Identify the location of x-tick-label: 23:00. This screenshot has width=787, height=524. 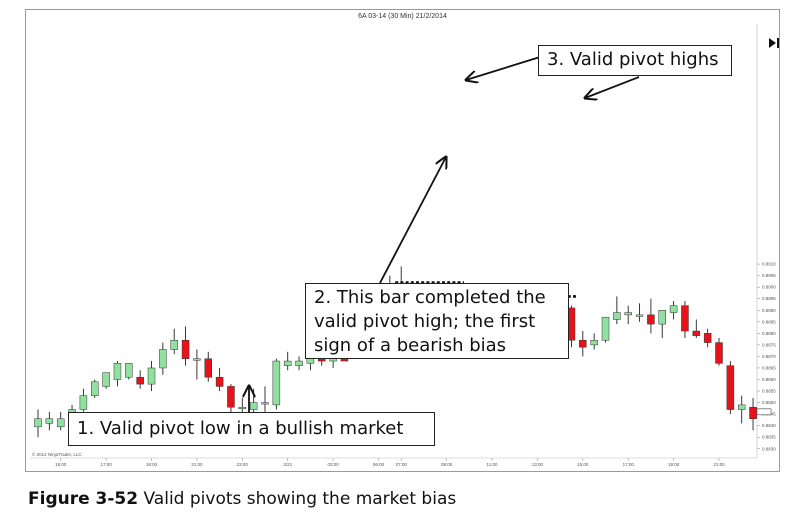
(243, 464).